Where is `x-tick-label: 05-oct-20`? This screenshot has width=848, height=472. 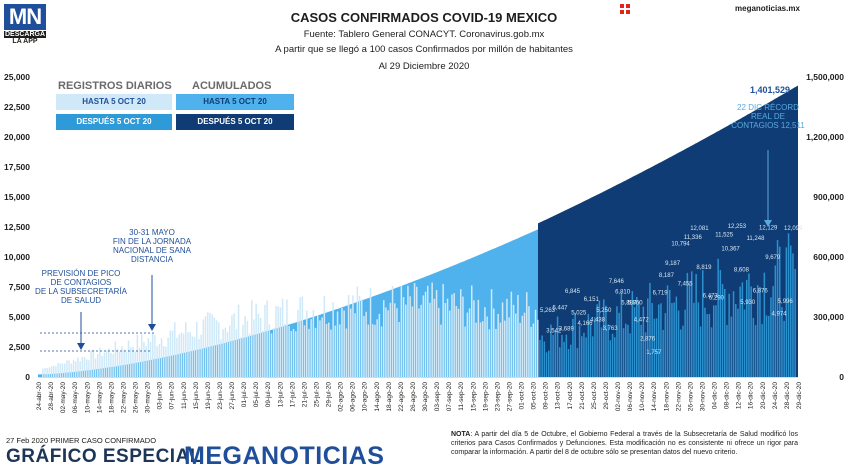
x-tick-label: 05-oct-20 is located at coordinates (534, 396).